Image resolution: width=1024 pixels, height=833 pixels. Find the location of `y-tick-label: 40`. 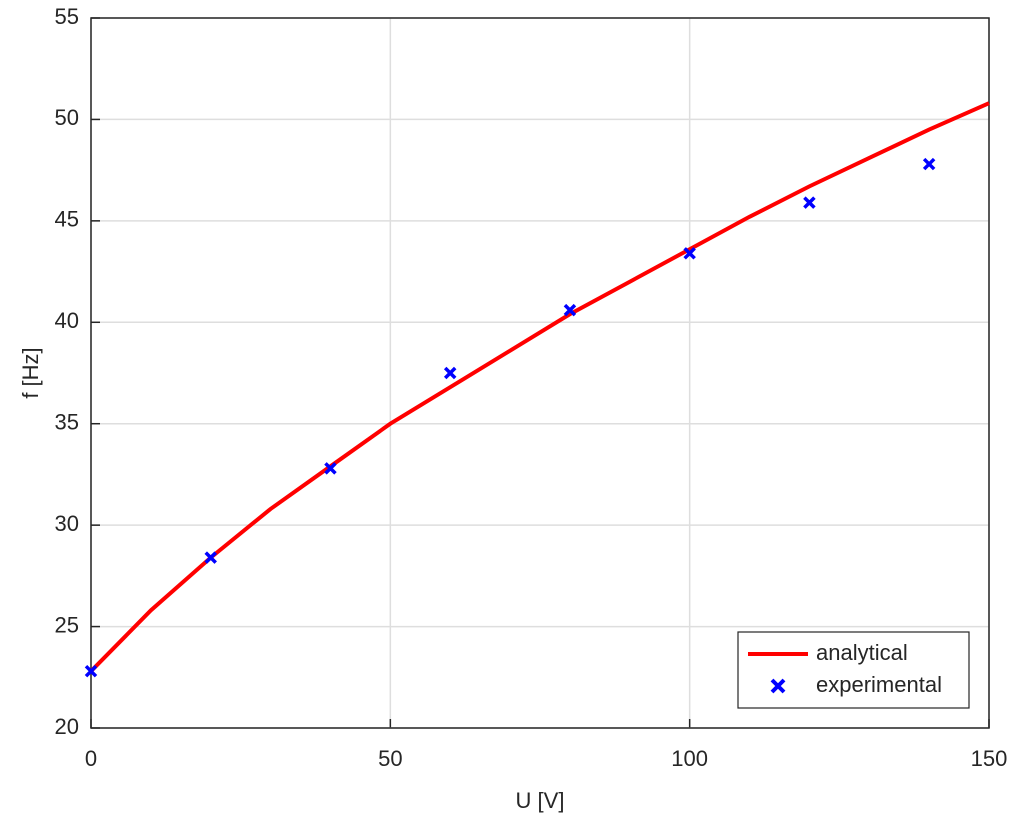

y-tick-label: 40 is located at coordinates (67, 320).